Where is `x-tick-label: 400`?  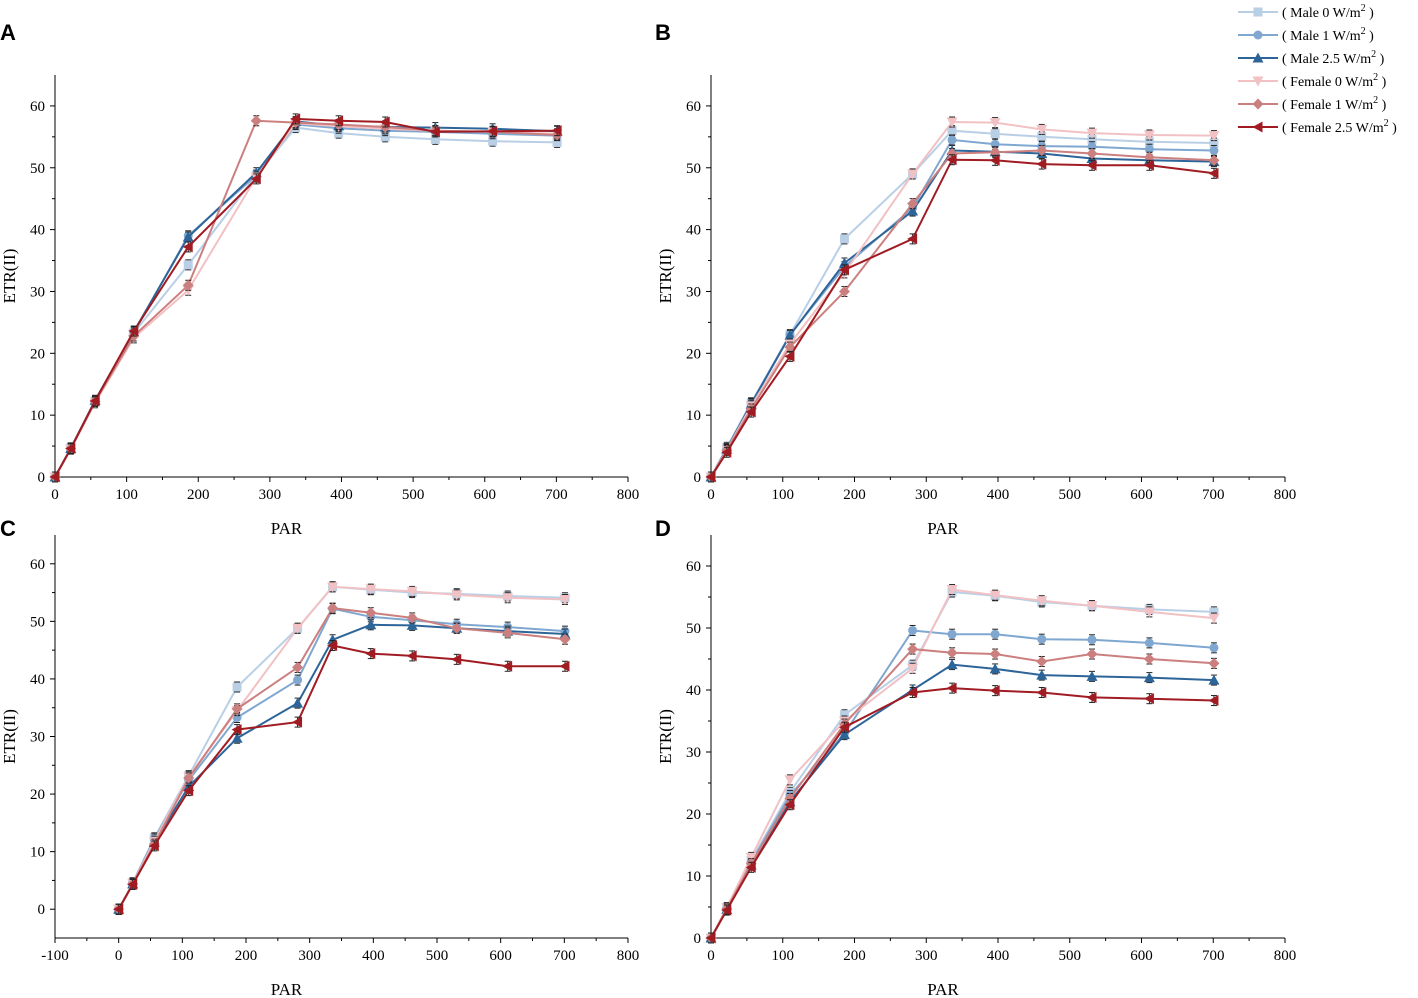 x-tick-label: 400 is located at coordinates (373, 956).